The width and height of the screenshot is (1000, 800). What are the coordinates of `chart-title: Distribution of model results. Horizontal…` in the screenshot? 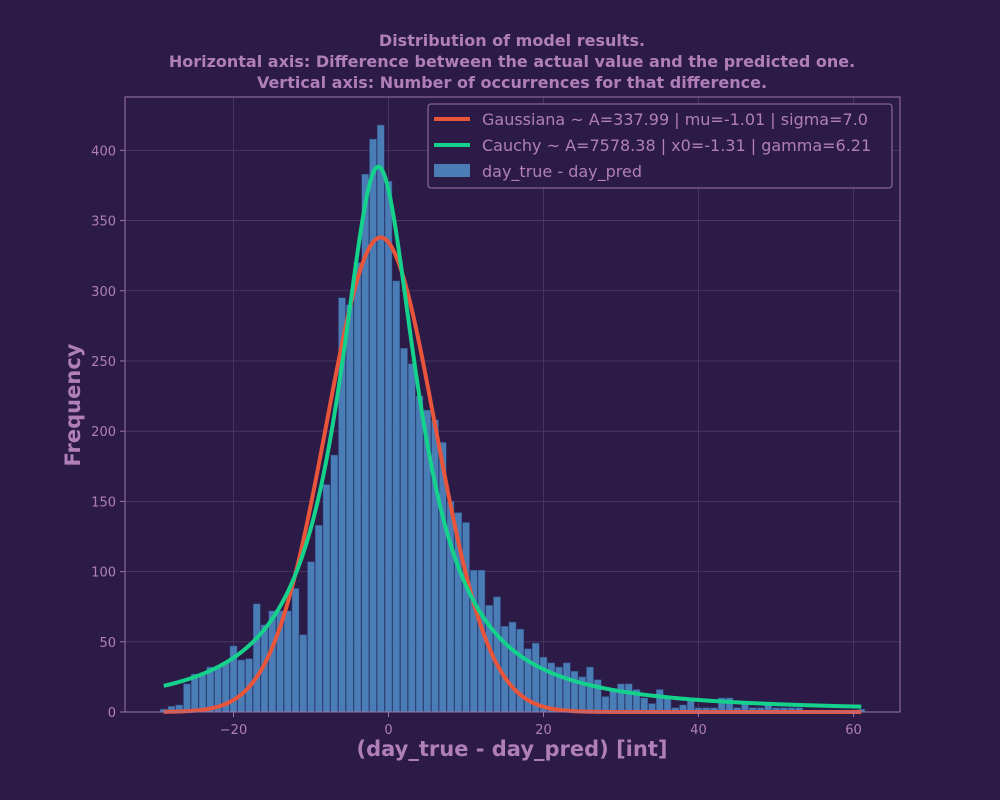 It's located at (512, 61).